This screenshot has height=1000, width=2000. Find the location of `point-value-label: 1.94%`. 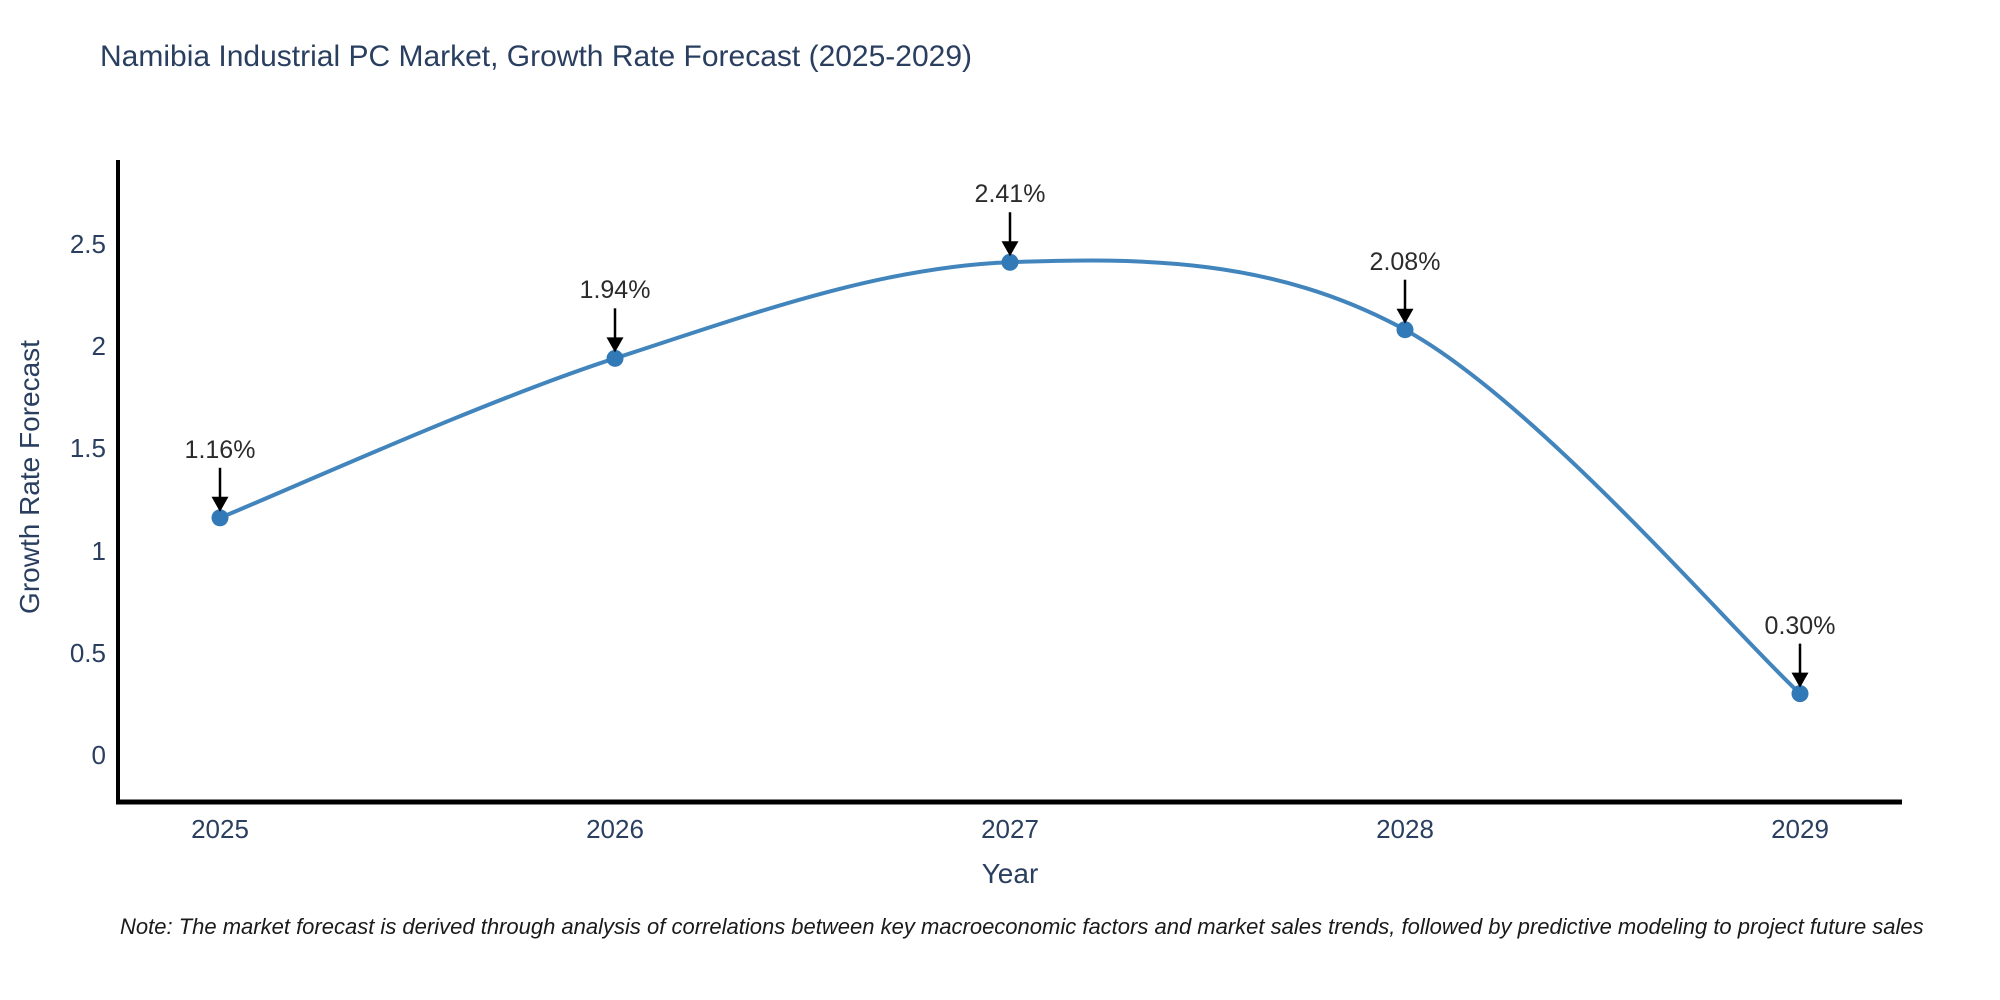

point-value-label: 1.94% is located at coordinates (615, 290).